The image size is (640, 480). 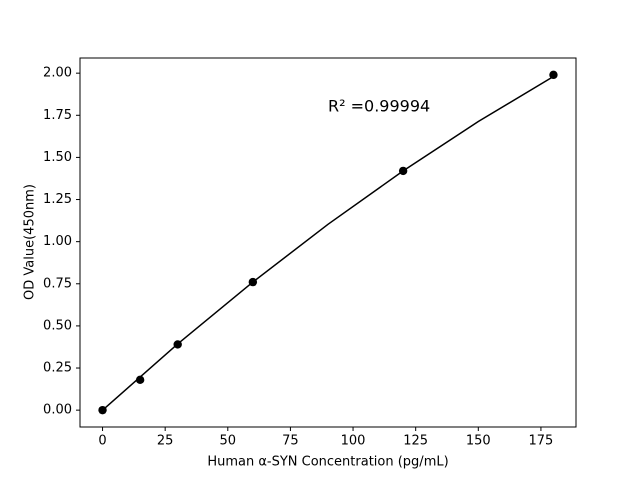 What do you see at coordinates (327, 462) in the screenshot?
I see `x-axis-label: Human α-SYN Concentration (pg/mL)` at bounding box center [327, 462].